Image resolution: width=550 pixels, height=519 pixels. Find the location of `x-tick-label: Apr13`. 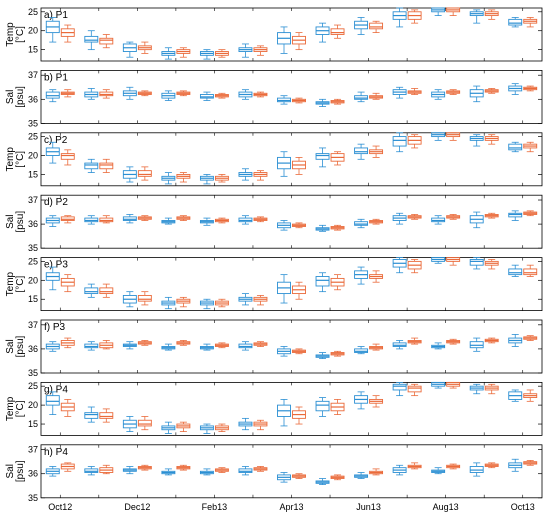

x-tick-label: Apr13 is located at coordinates (291, 507).